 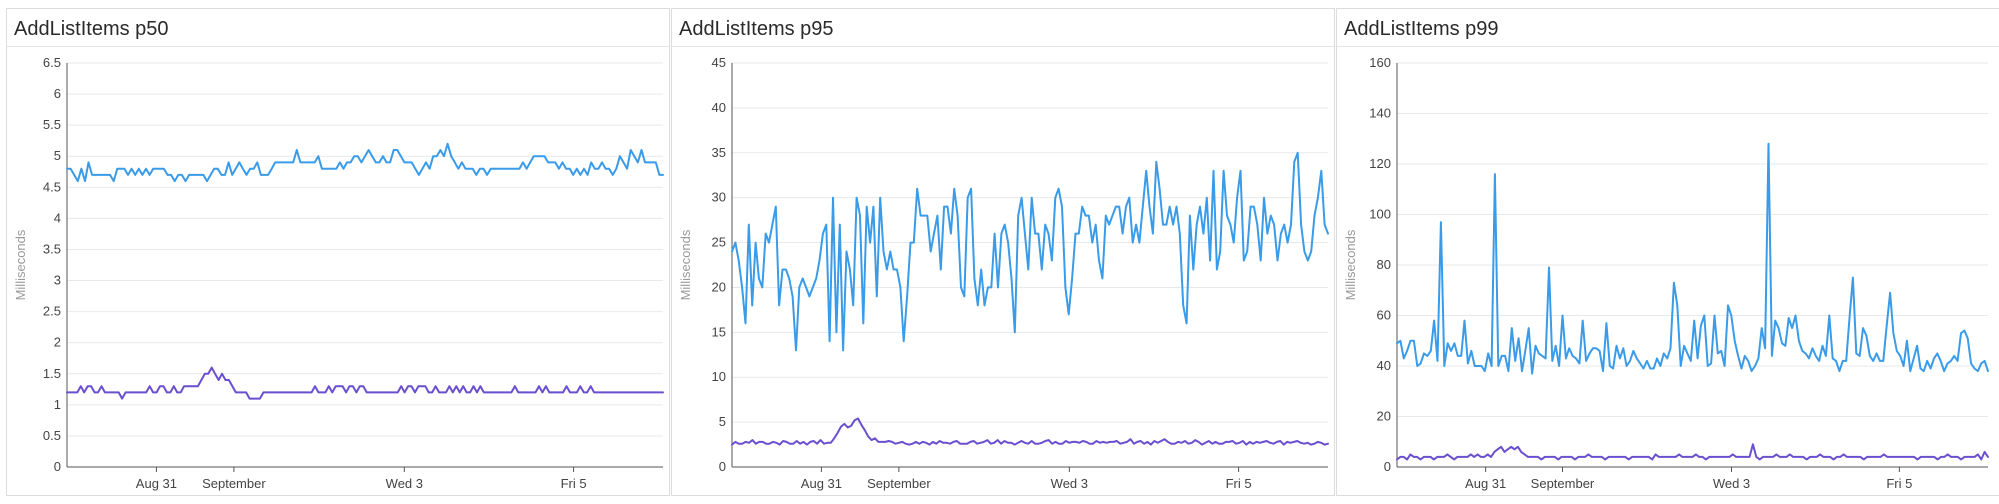 I want to click on y-tick-label: 6.5, so click(x=52, y=62).